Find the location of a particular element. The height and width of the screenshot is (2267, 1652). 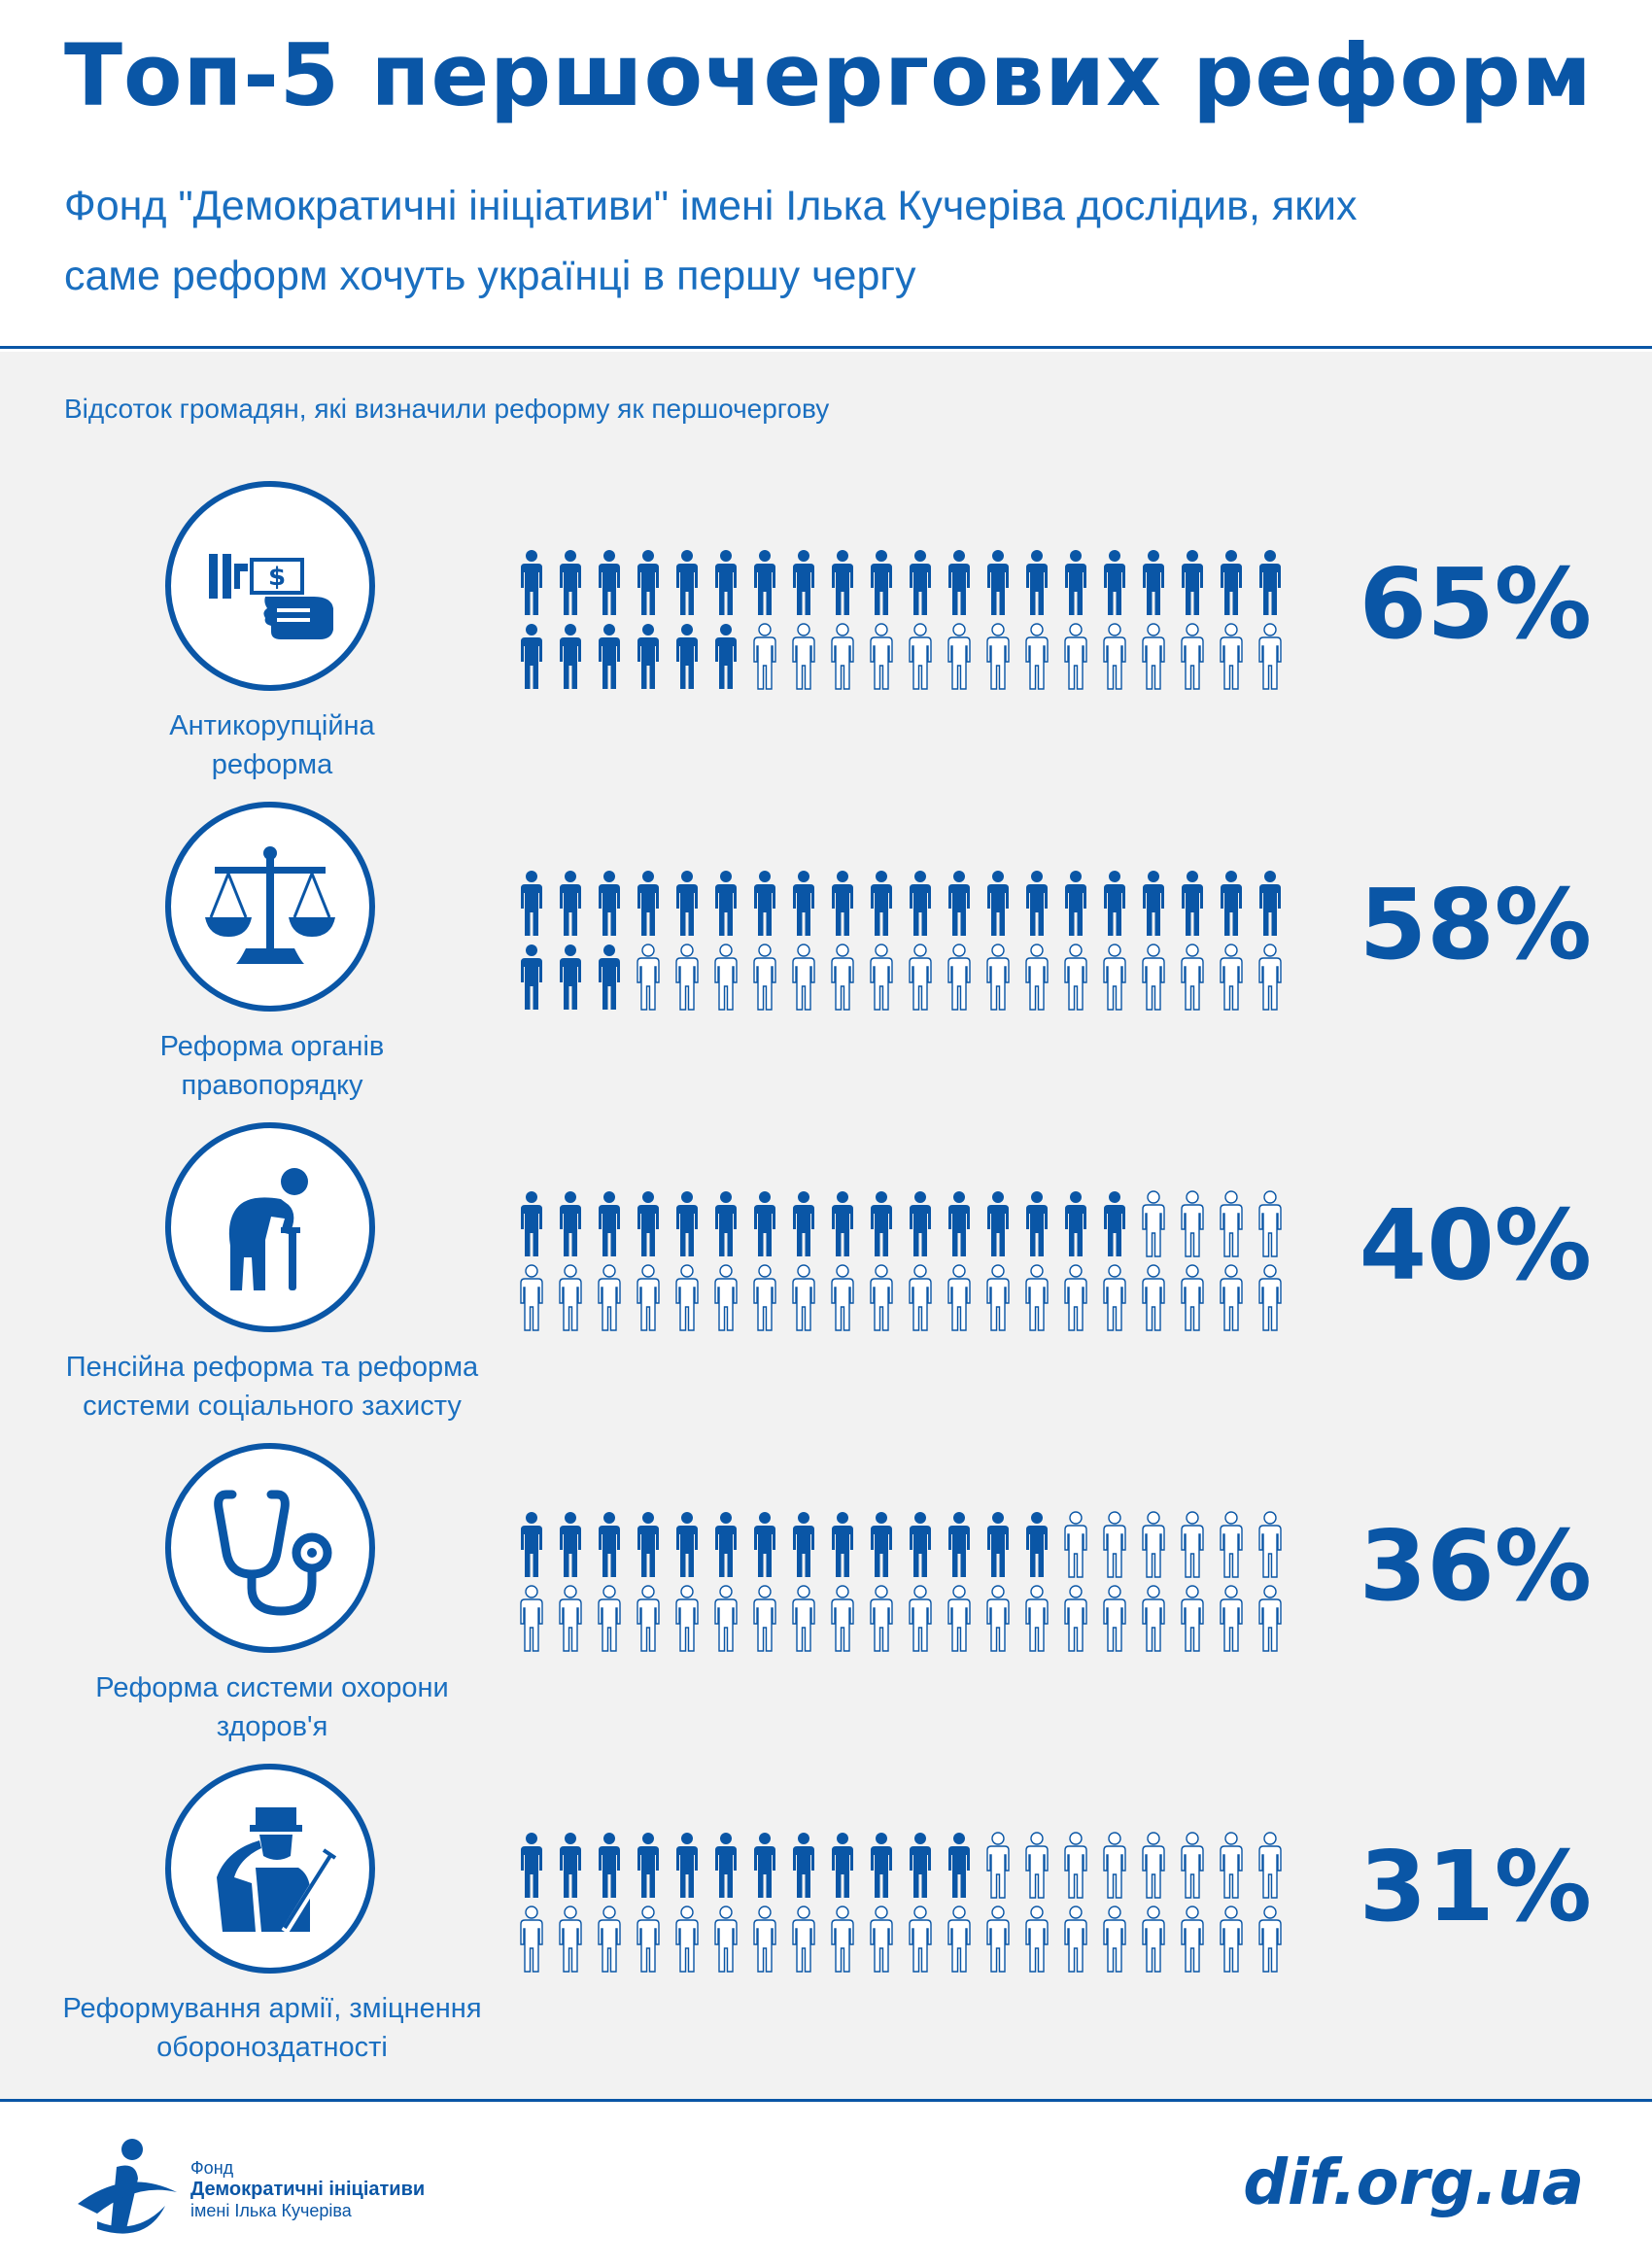

reform-label: Реформа органів правопорядку is located at coordinates (272, 1066).